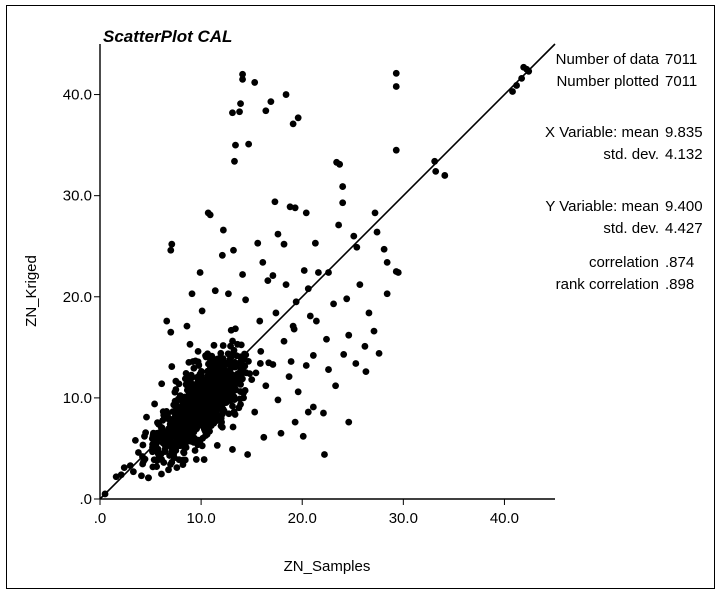 The width and height of the screenshot is (723, 595). Describe the element at coordinates (684, 132) in the screenshot. I see `stat-value: 9.835` at that location.